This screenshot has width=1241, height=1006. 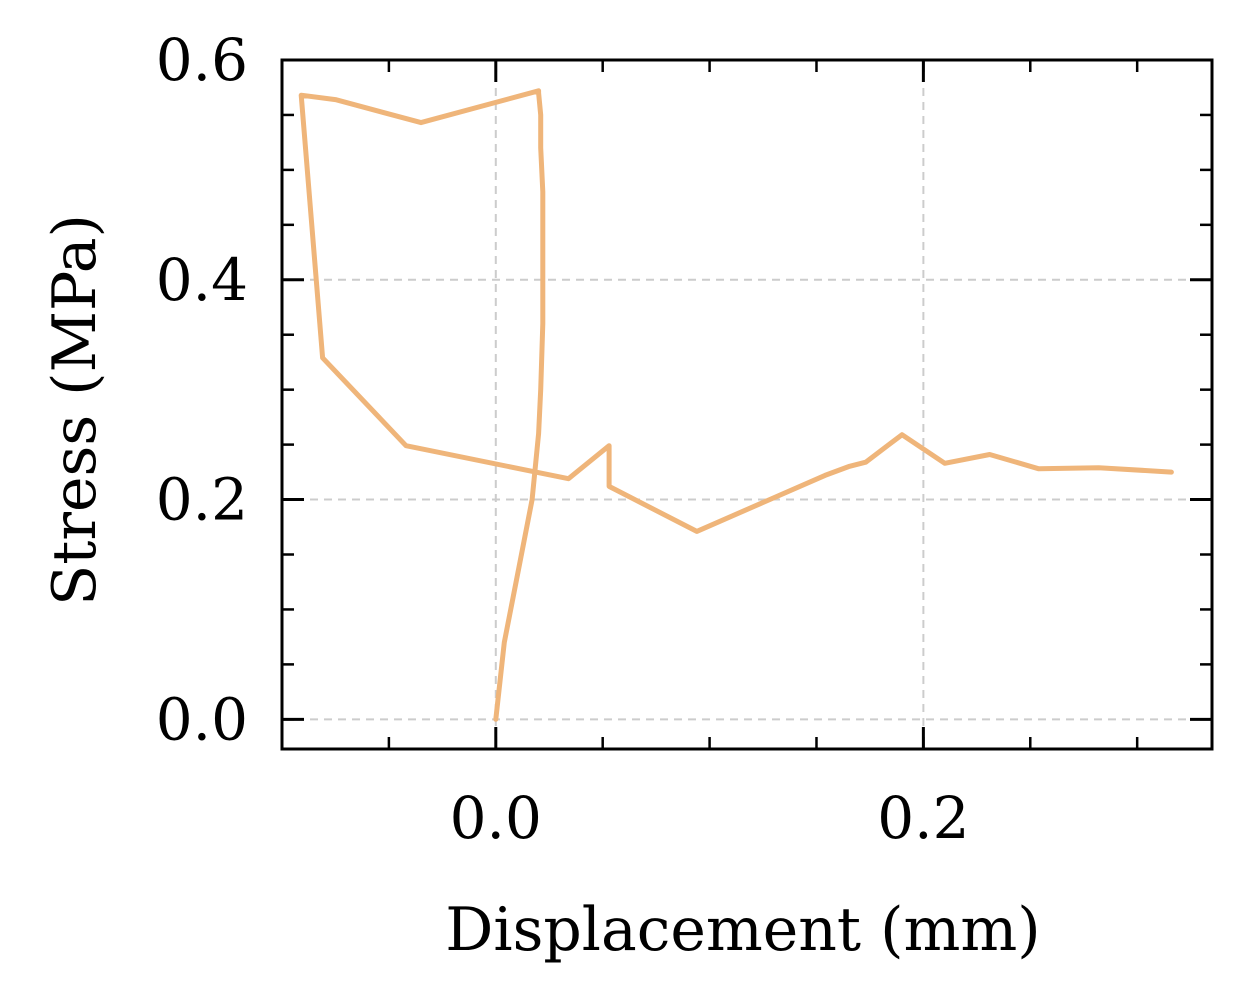 I want to click on x-tick-label: 0.2, so click(x=923, y=818).